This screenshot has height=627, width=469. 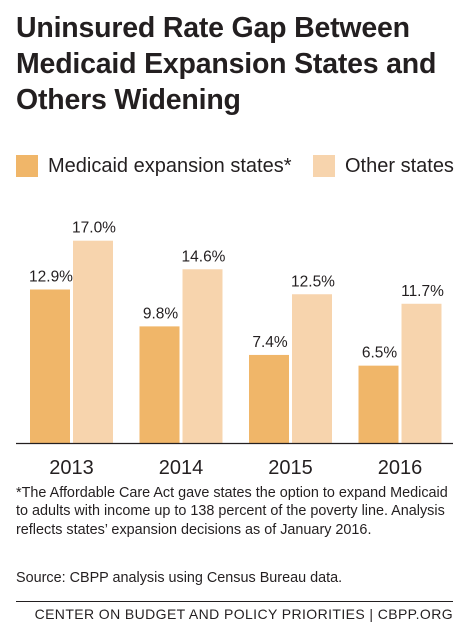 I want to click on value-label-other-2015: 12.5%, so click(x=313, y=281).